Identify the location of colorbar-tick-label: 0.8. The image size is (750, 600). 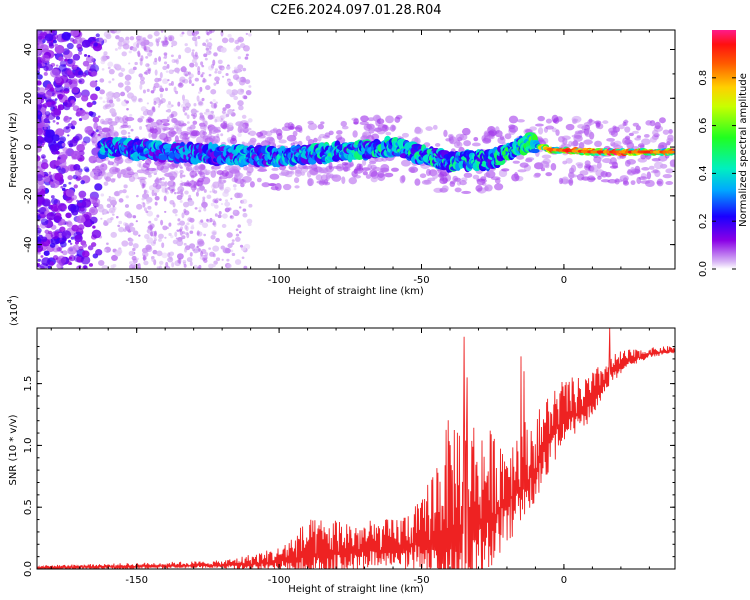
(703, 78).